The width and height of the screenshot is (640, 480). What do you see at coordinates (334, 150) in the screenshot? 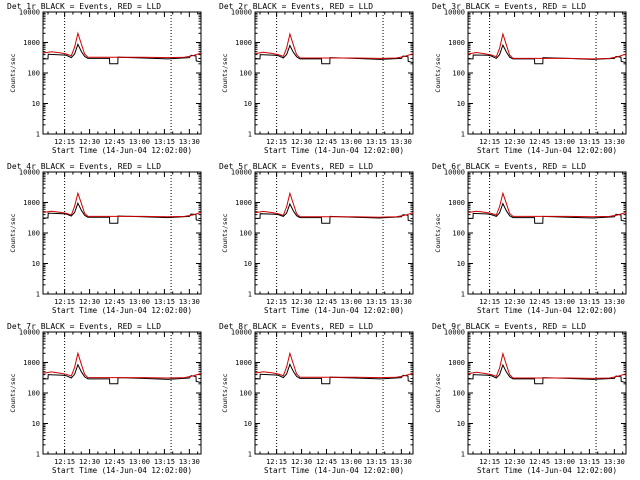
I see `chart-2-xlabel: Start Time (14-Jun-04 12:02:00)` at bounding box center [334, 150].